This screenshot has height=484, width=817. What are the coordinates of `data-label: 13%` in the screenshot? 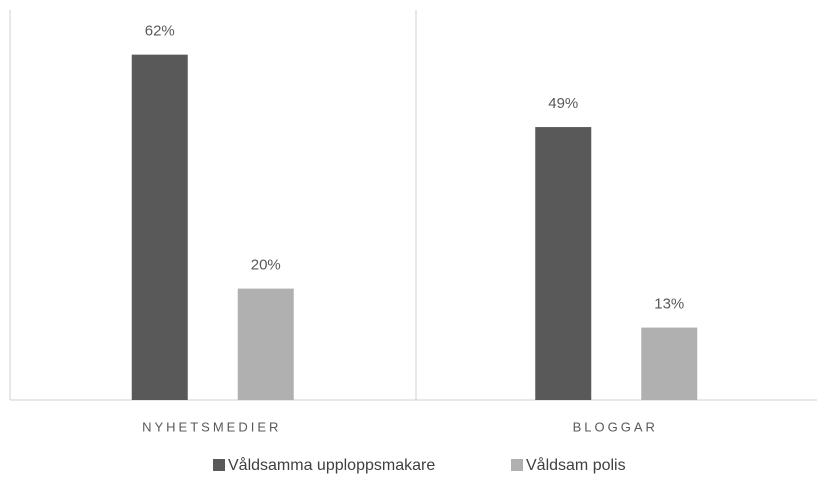 It's located at (669, 304).